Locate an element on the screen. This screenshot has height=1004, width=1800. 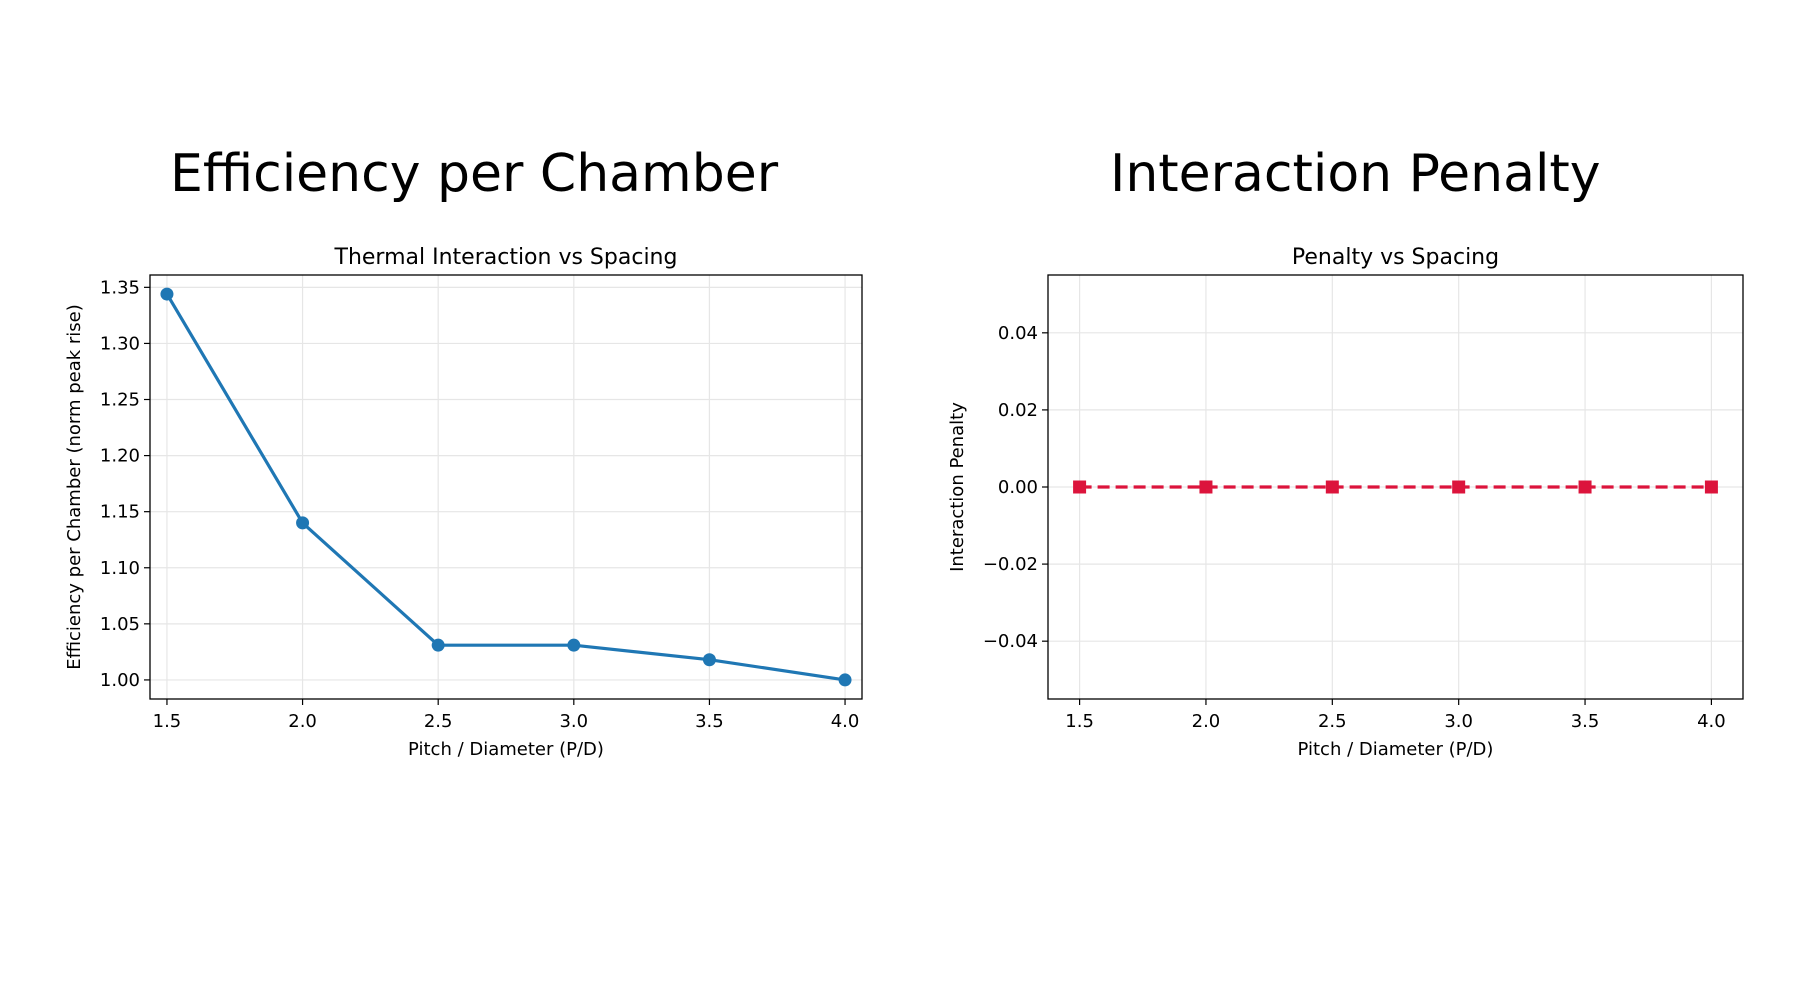
left-chart-xlabel: Pitch / Diameter (P/D) is located at coordinates (506, 749).